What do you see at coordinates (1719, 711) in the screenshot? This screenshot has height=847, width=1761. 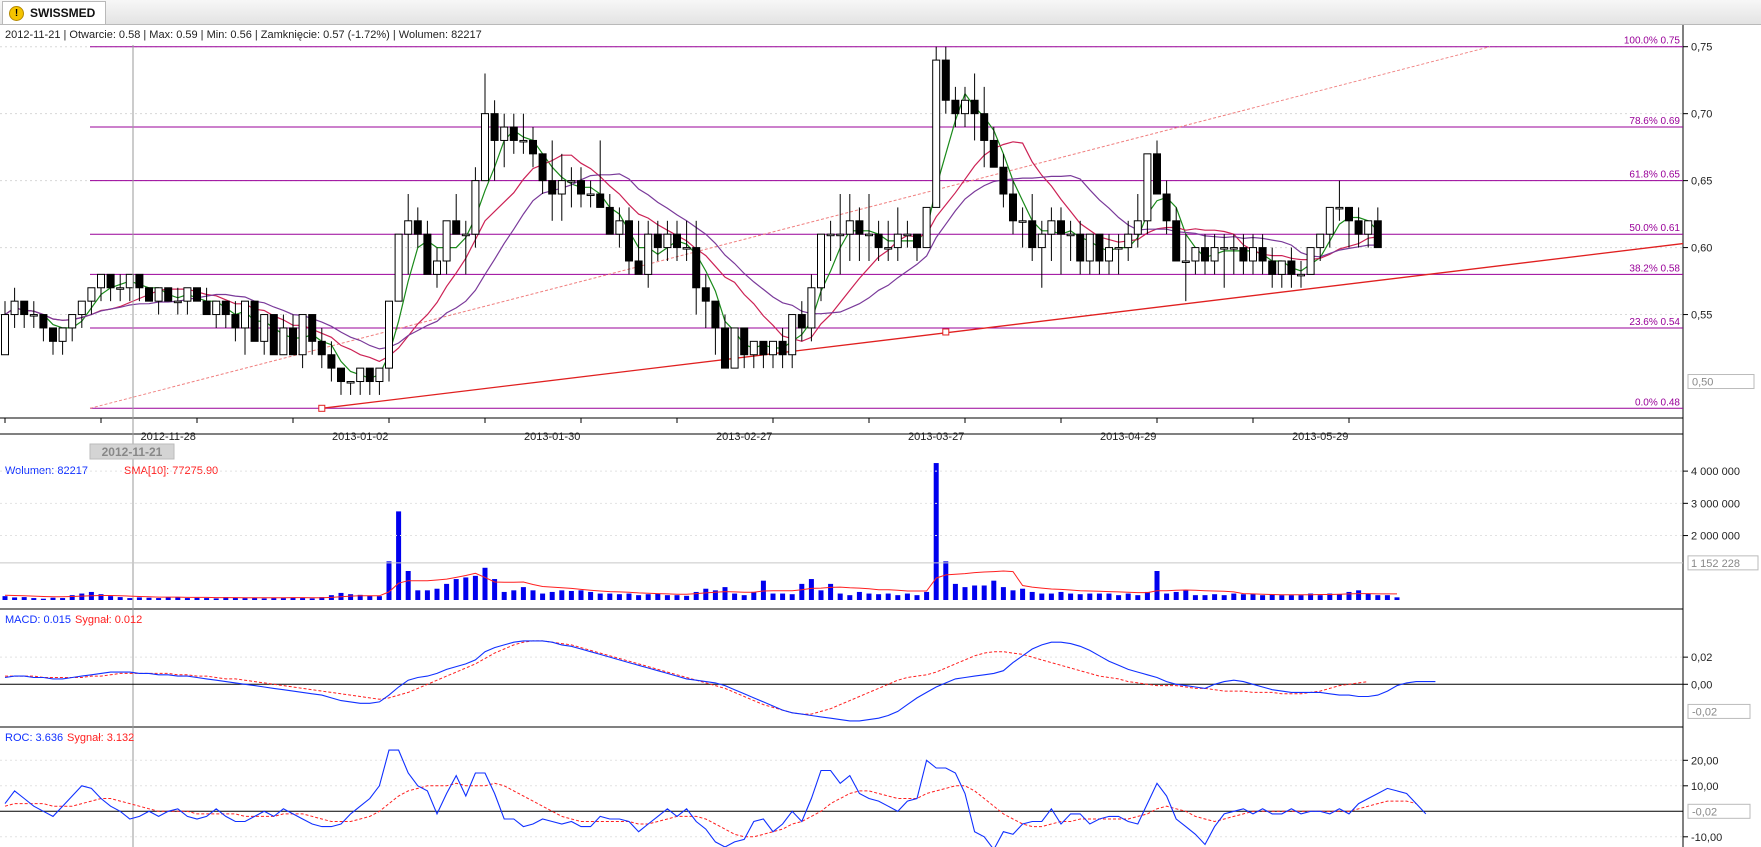 I see `macd-current-box` at bounding box center [1719, 711].